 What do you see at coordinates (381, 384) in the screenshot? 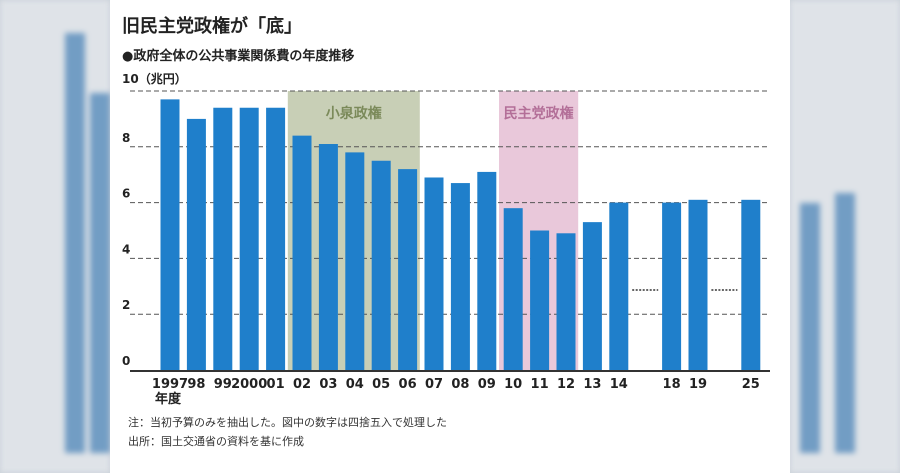
I see `x-tick-05: 05` at bounding box center [381, 384].